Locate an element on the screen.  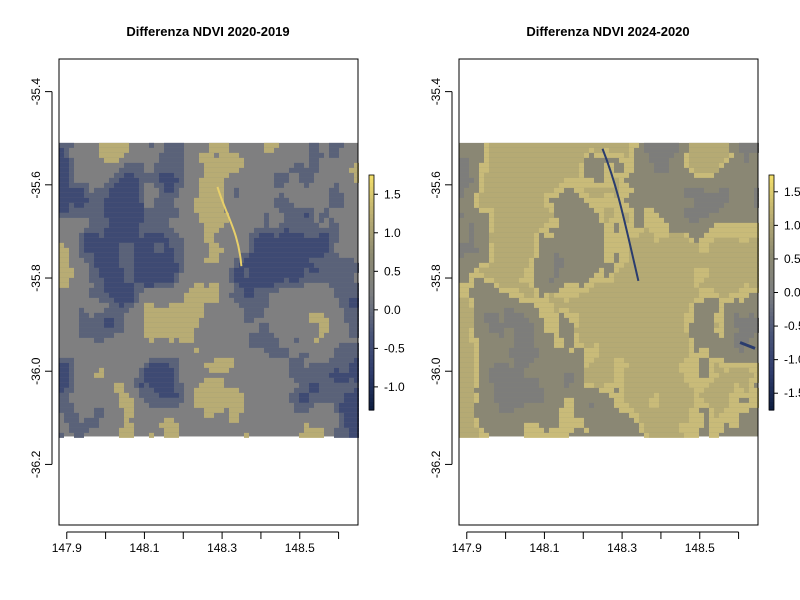
y-tick-label: -35.4 is located at coordinates (36, 92).